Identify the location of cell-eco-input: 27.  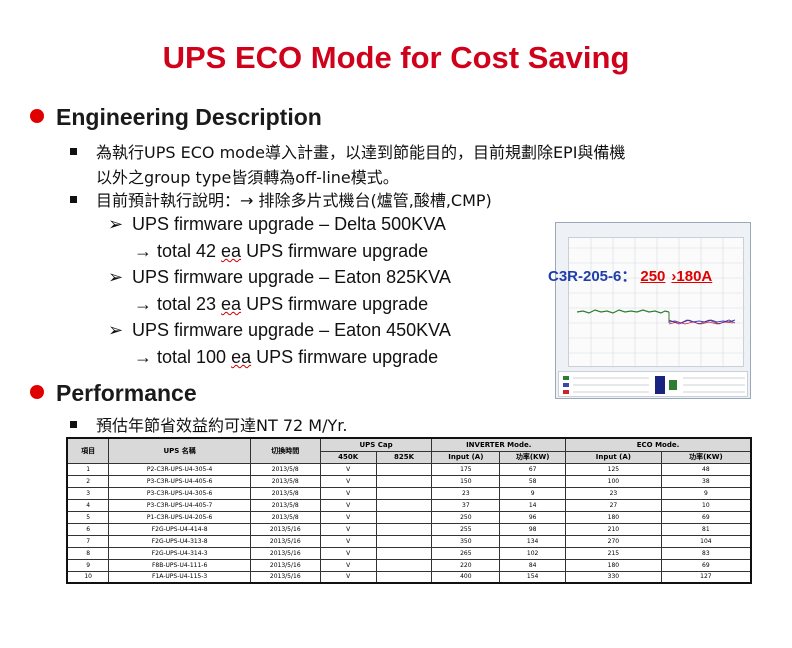
(613, 505).